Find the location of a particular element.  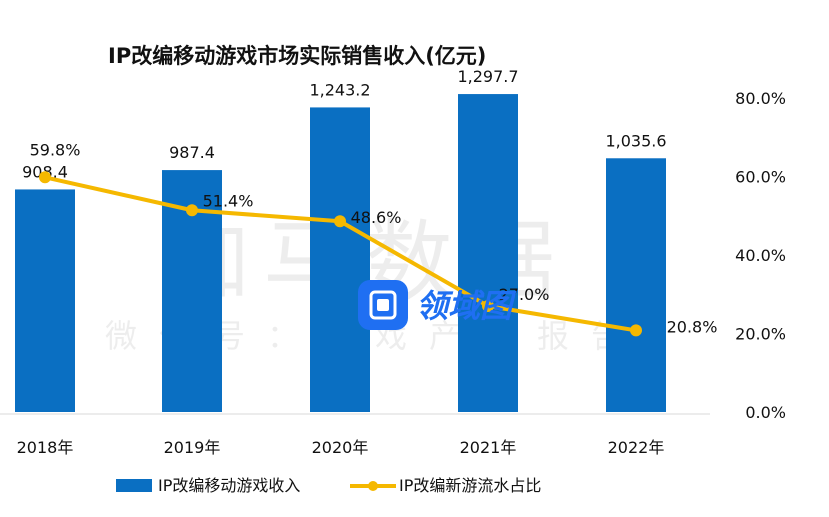

right-tick-2: 40.0% is located at coordinates (760, 255).